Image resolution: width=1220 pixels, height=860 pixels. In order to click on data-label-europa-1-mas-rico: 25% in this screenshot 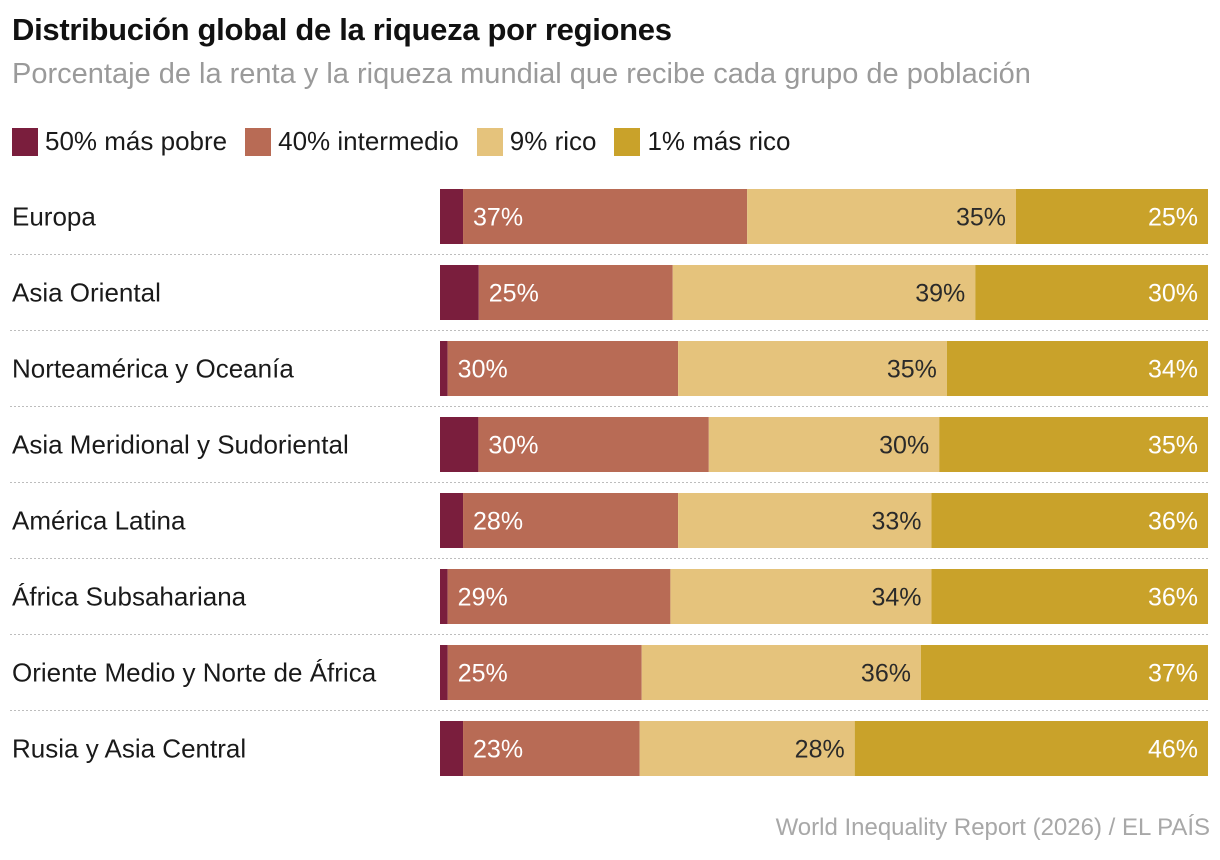, I will do `click(1173, 218)`.